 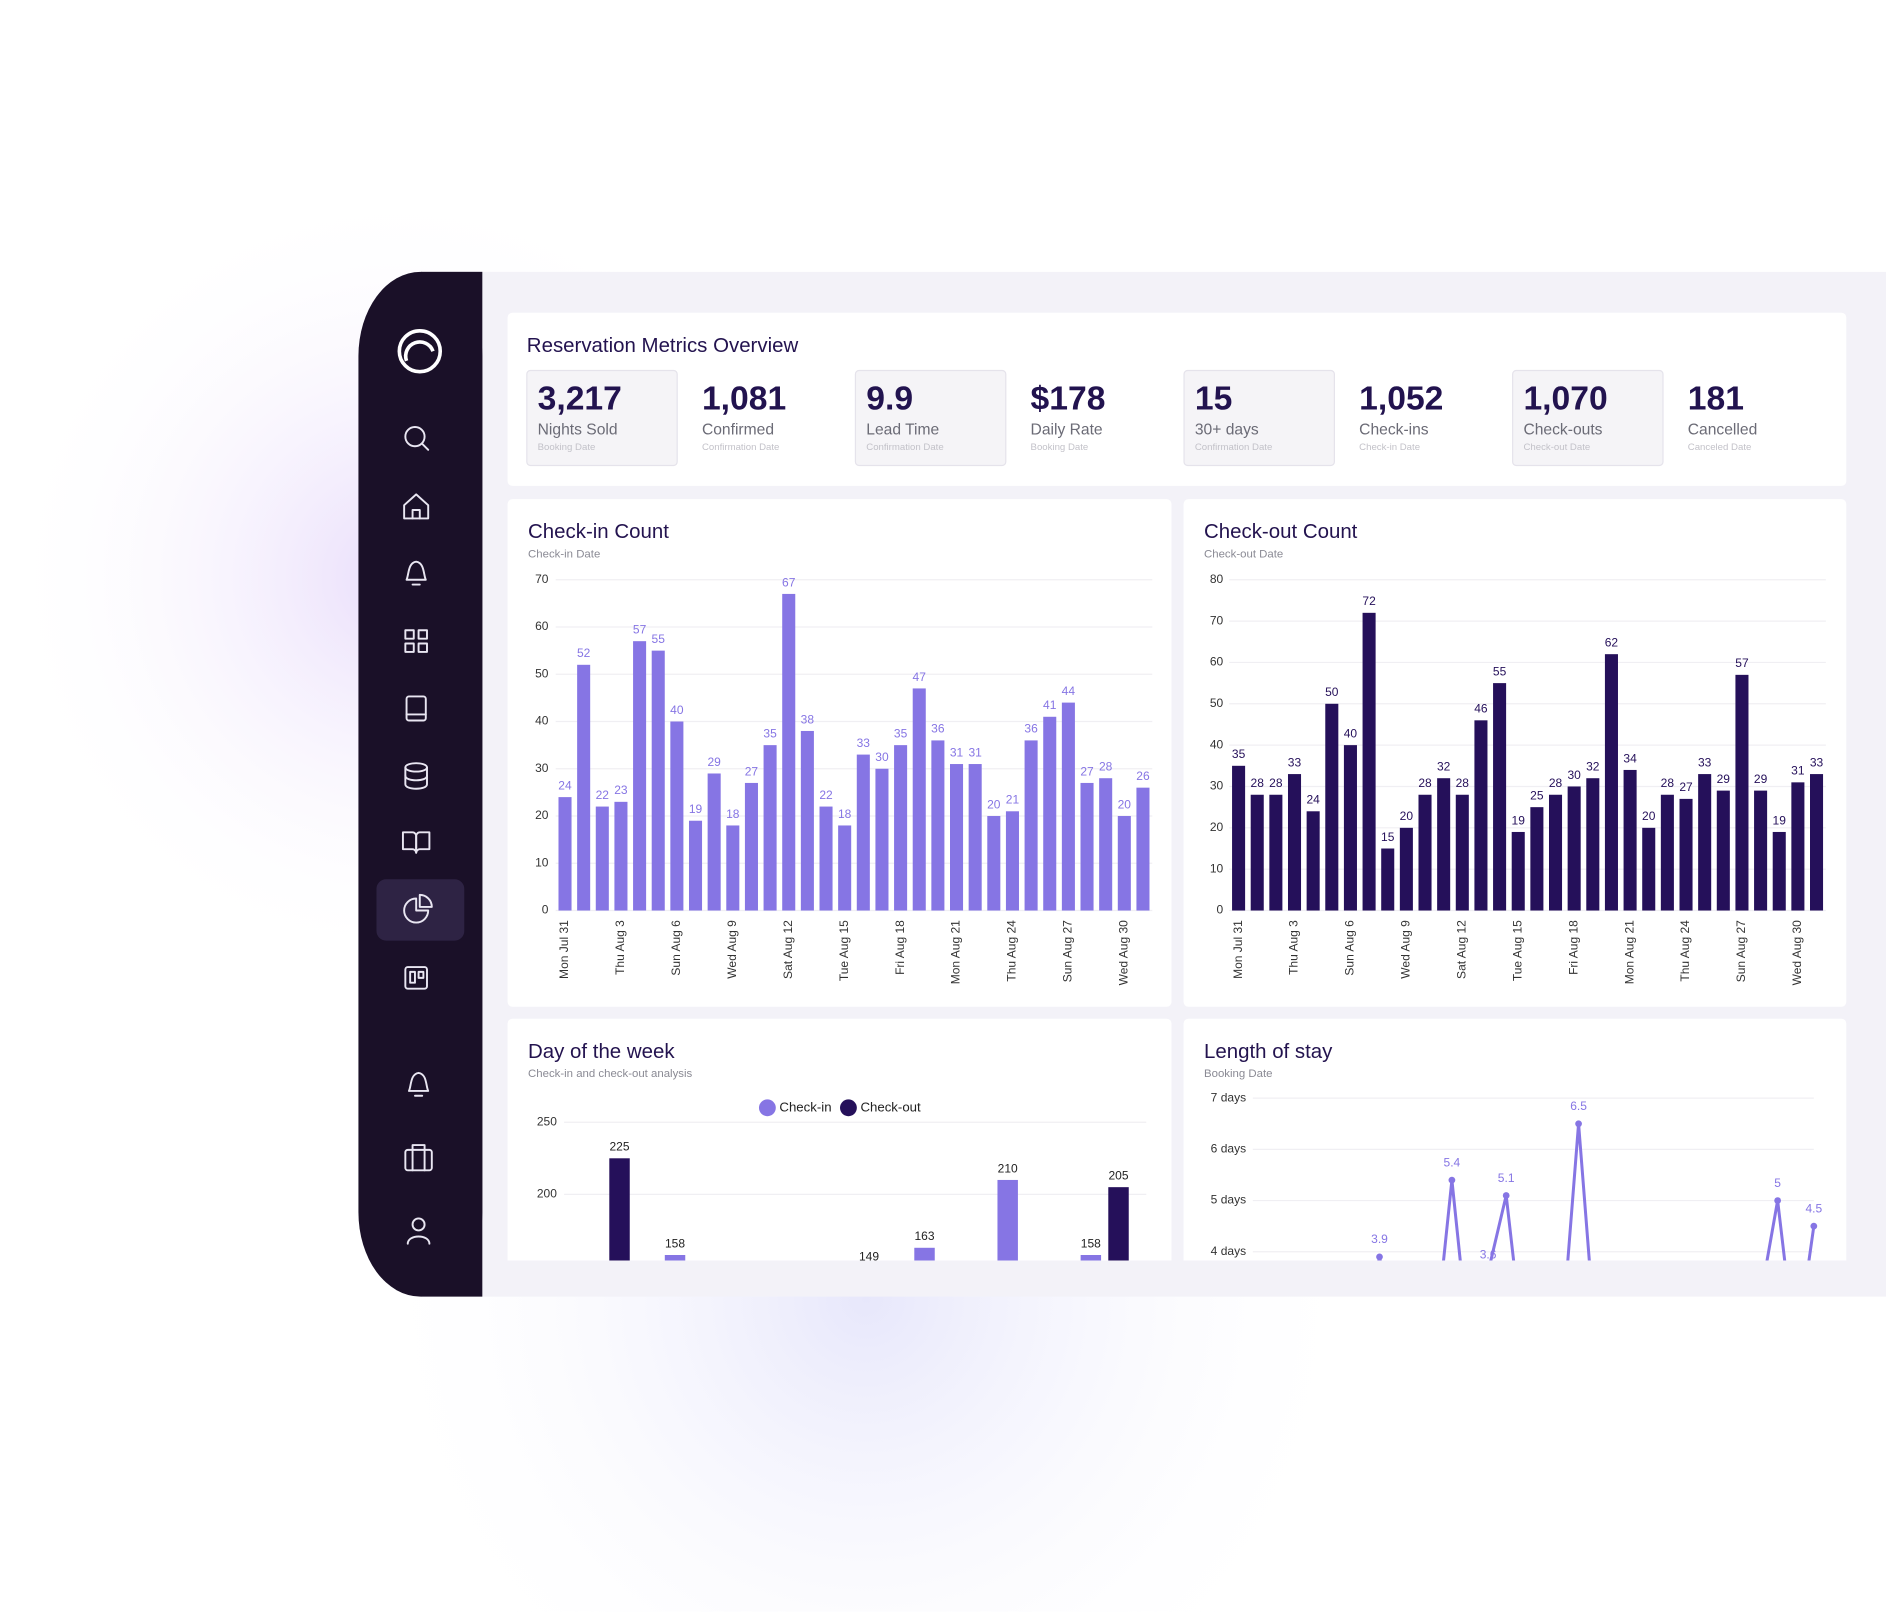 What do you see at coordinates (1720, 447) in the screenshot?
I see `metric-sublabel: Canceled Date` at bounding box center [1720, 447].